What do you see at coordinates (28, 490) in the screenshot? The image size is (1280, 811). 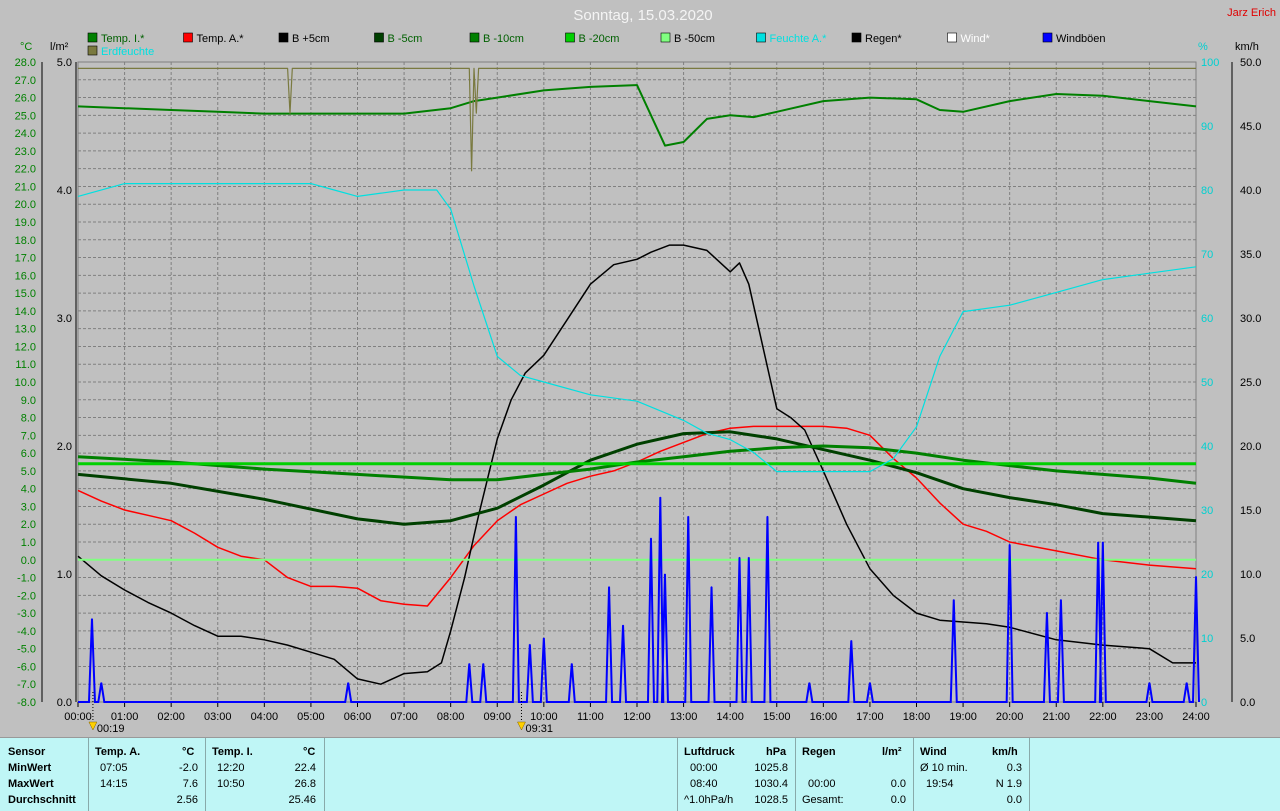 I see `temp-tick-label: 4.0` at bounding box center [28, 490].